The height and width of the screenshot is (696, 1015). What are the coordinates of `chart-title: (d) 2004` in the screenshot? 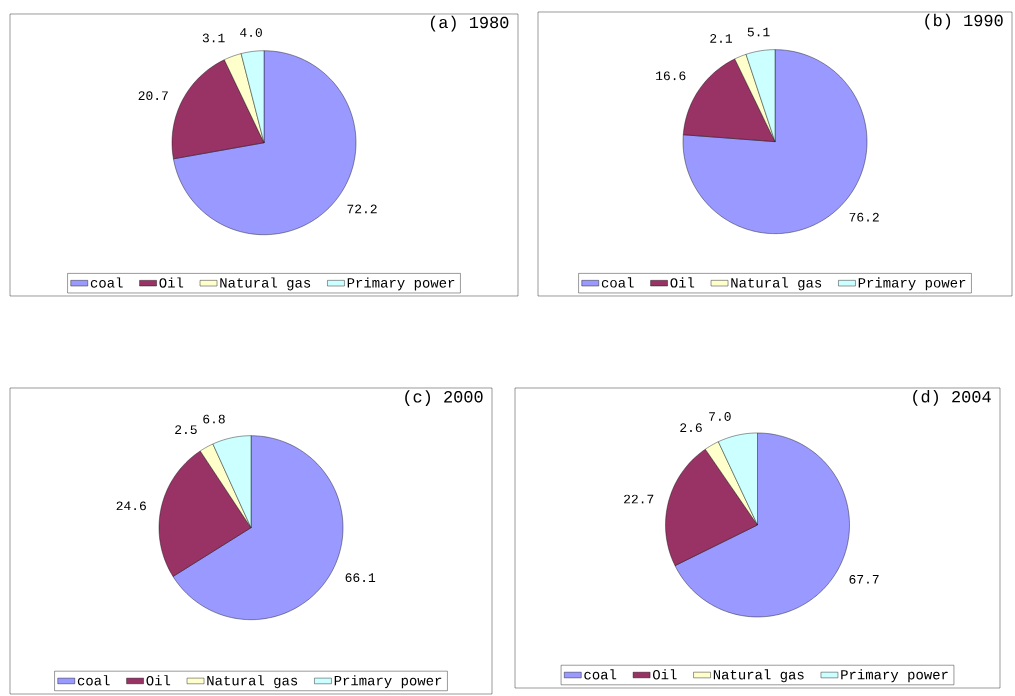 It's located at (952, 398).